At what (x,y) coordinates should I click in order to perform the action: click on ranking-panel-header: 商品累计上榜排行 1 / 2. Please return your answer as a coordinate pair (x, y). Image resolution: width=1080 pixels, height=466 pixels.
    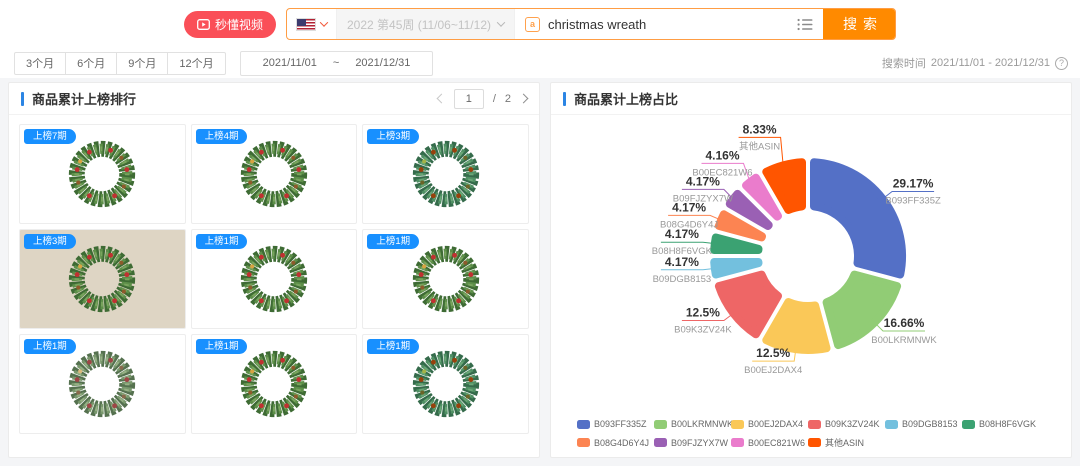
    Looking at the image, I should click on (274, 99).